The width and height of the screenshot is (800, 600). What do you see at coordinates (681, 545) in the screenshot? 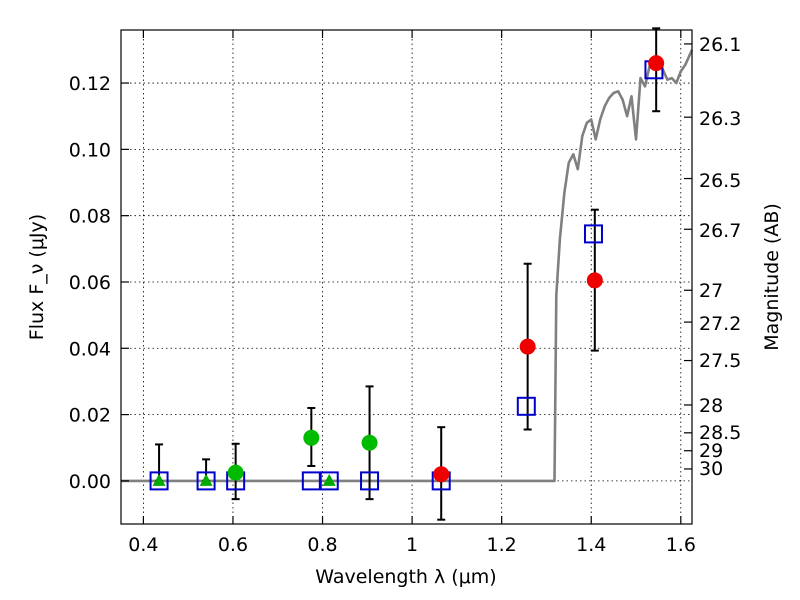
I see `x-tick-label: 1.6` at bounding box center [681, 545].